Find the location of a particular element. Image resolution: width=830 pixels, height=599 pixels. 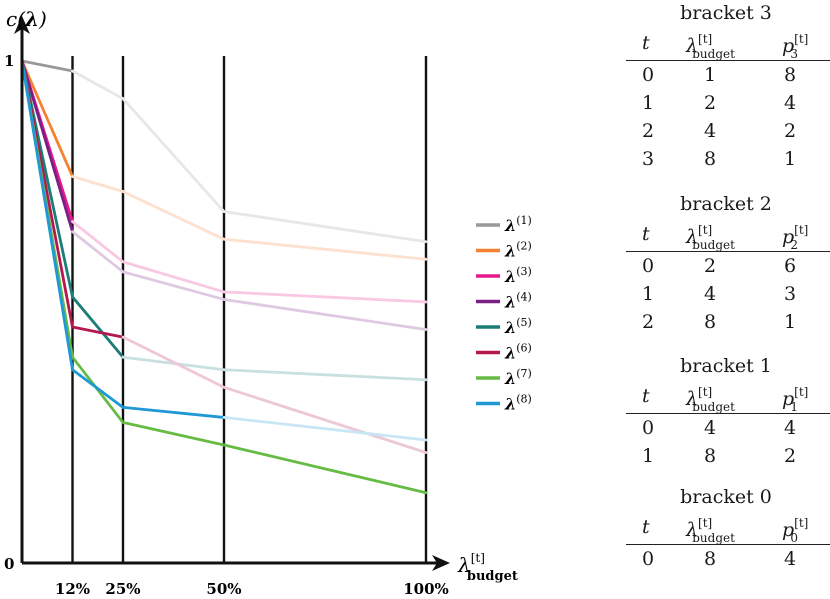

legend-label-6: λ(6) is located at coordinates (518, 352).